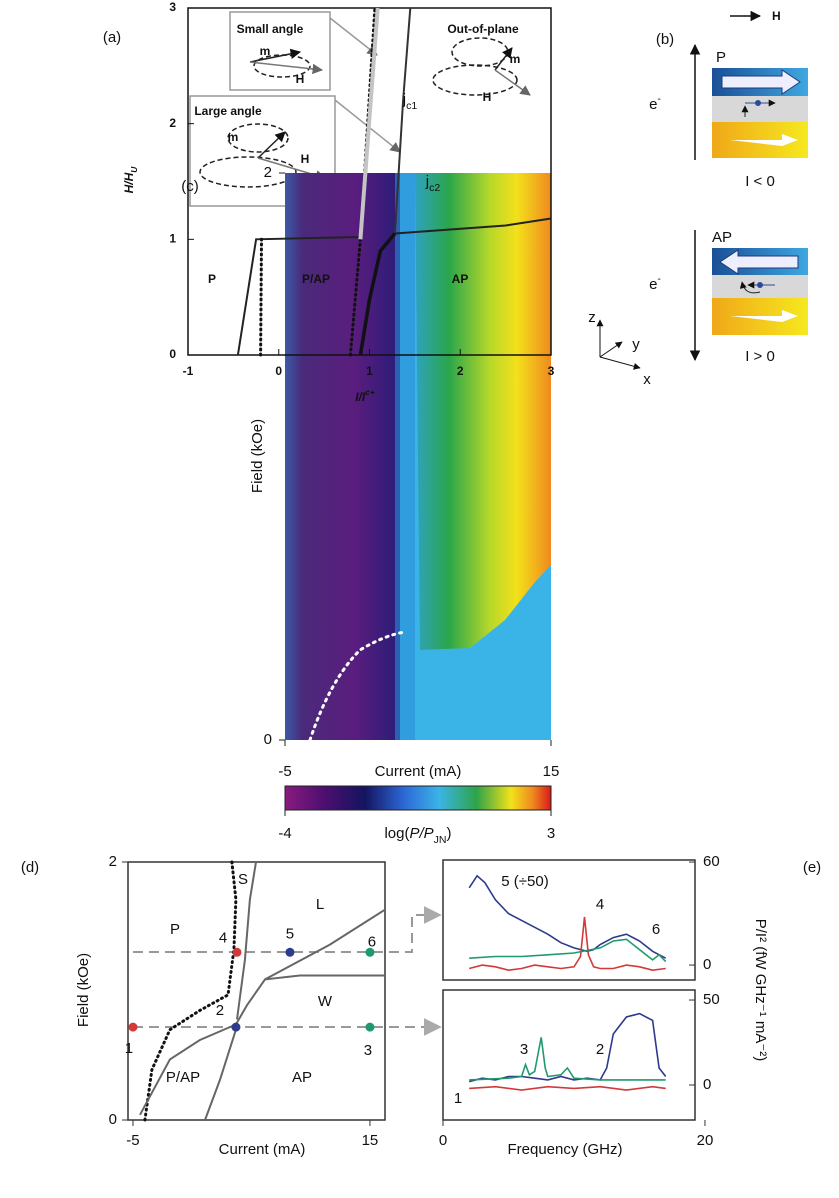 The width and height of the screenshot is (839, 1198). Describe the element at coordinates (551, 833) in the screenshot. I see `colorbar-tick-label: 3` at that location.